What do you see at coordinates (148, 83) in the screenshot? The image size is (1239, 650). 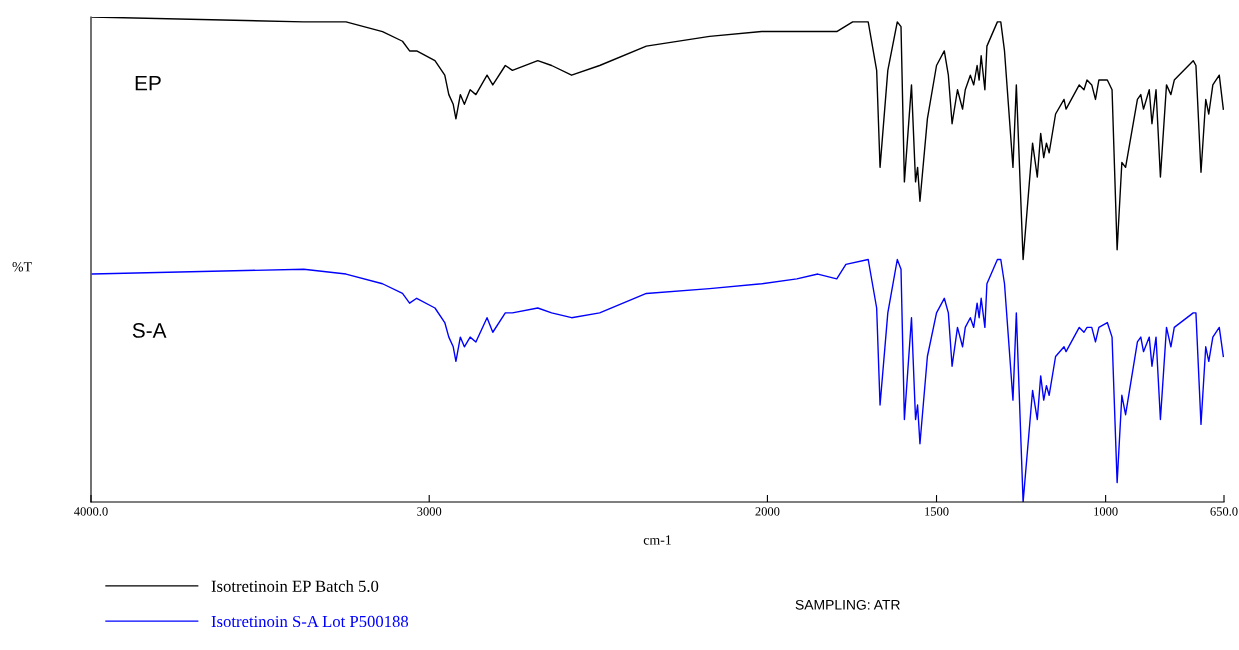 I see `annotation: EP` at bounding box center [148, 83].